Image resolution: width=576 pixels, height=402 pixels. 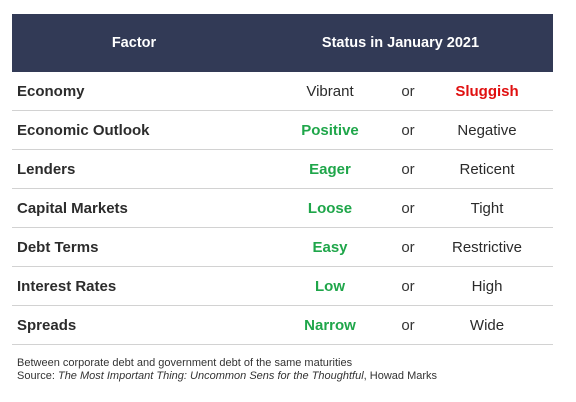 I want to click on row-option-1: Positive, so click(x=330, y=130).